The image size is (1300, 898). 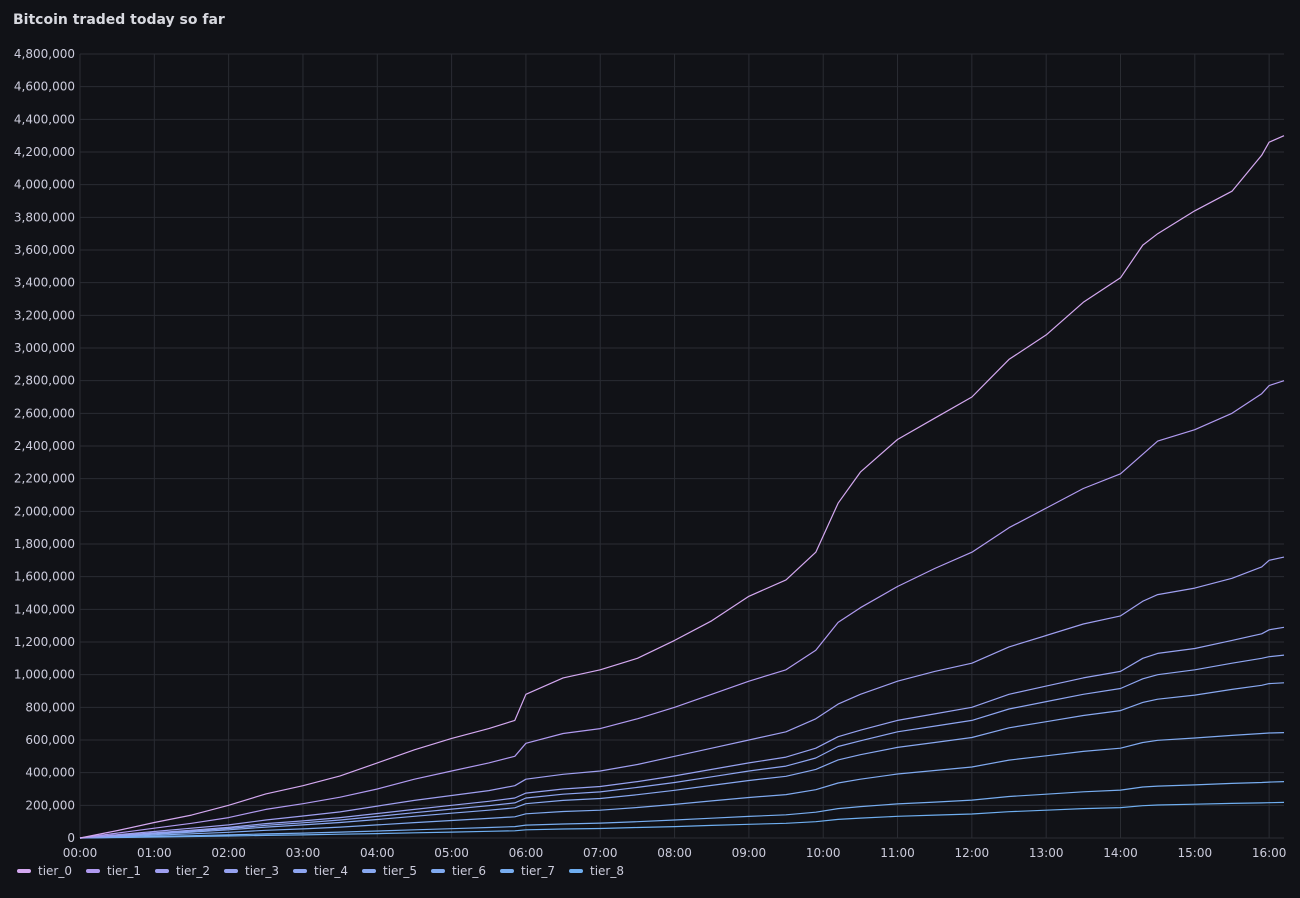 I want to click on y-tick-label: 0, so click(x=71, y=838).